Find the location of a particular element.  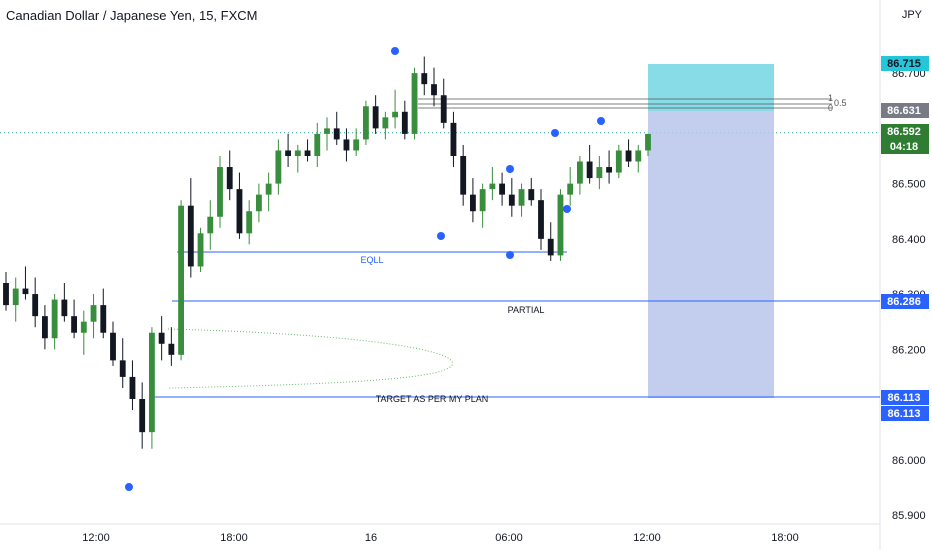

y-tick-label: 86.700 is located at coordinates (909, 74).